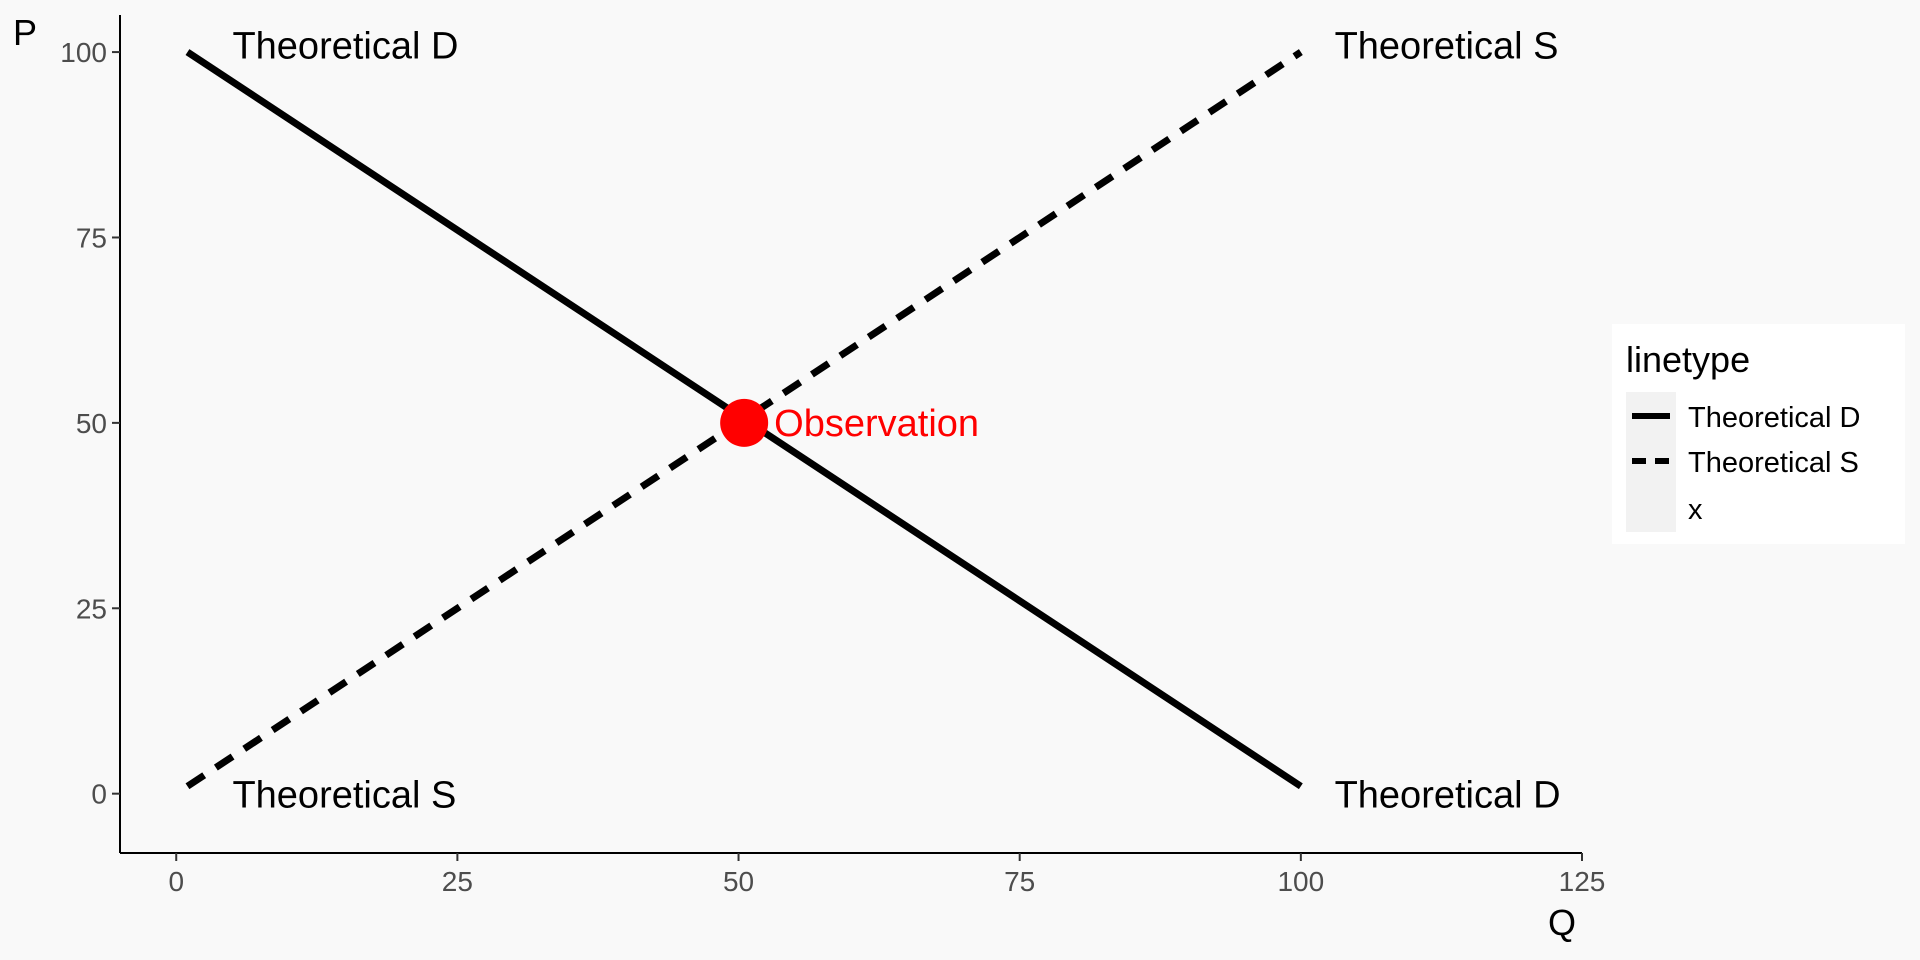 The width and height of the screenshot is (1920, 960). I want to click on legend-label-theoretical-s: Theoretical S, so click(1773, 463).